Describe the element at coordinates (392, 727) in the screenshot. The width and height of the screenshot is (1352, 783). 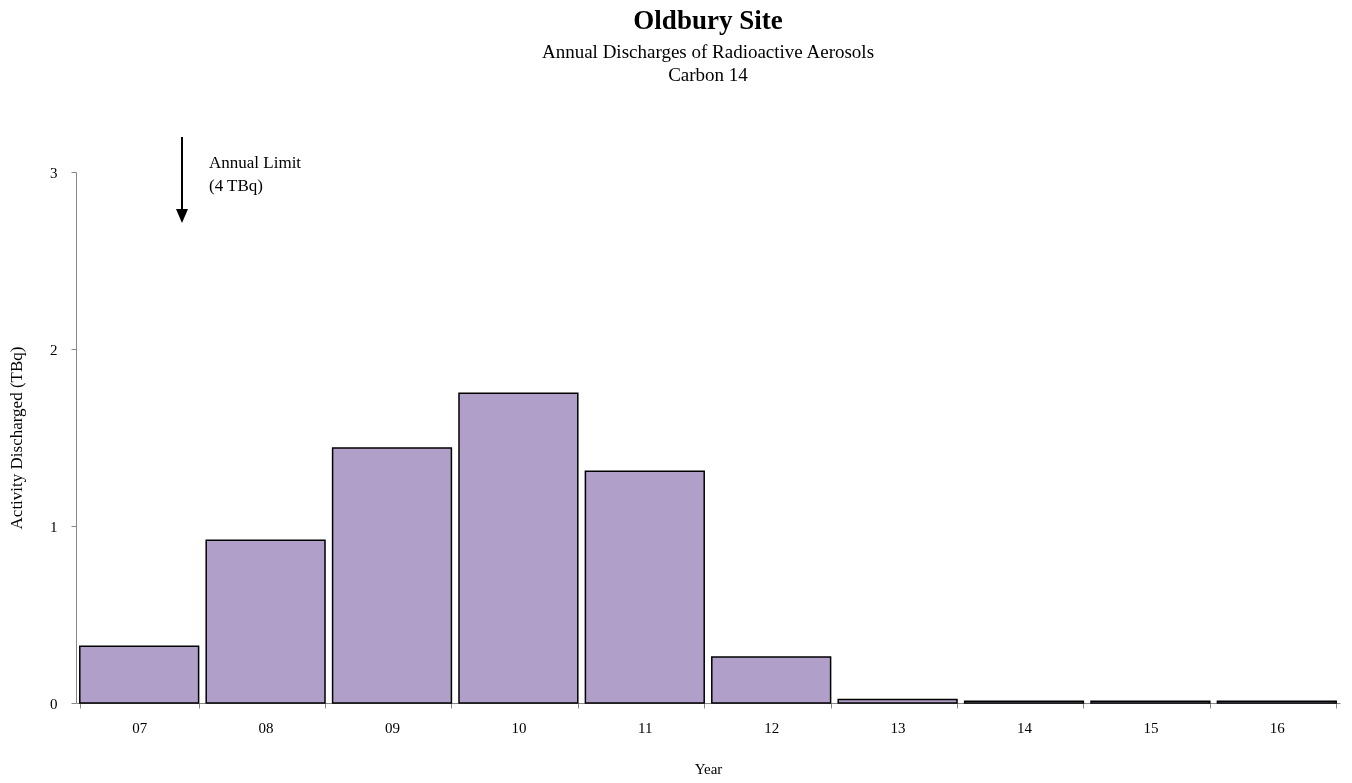
I see `x-tick-label: 09` at that location.